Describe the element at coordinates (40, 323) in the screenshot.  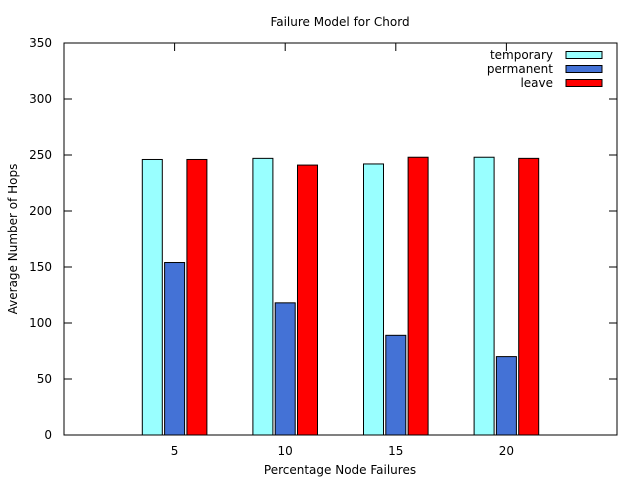
I see `y-tick-label: 100` at that location.